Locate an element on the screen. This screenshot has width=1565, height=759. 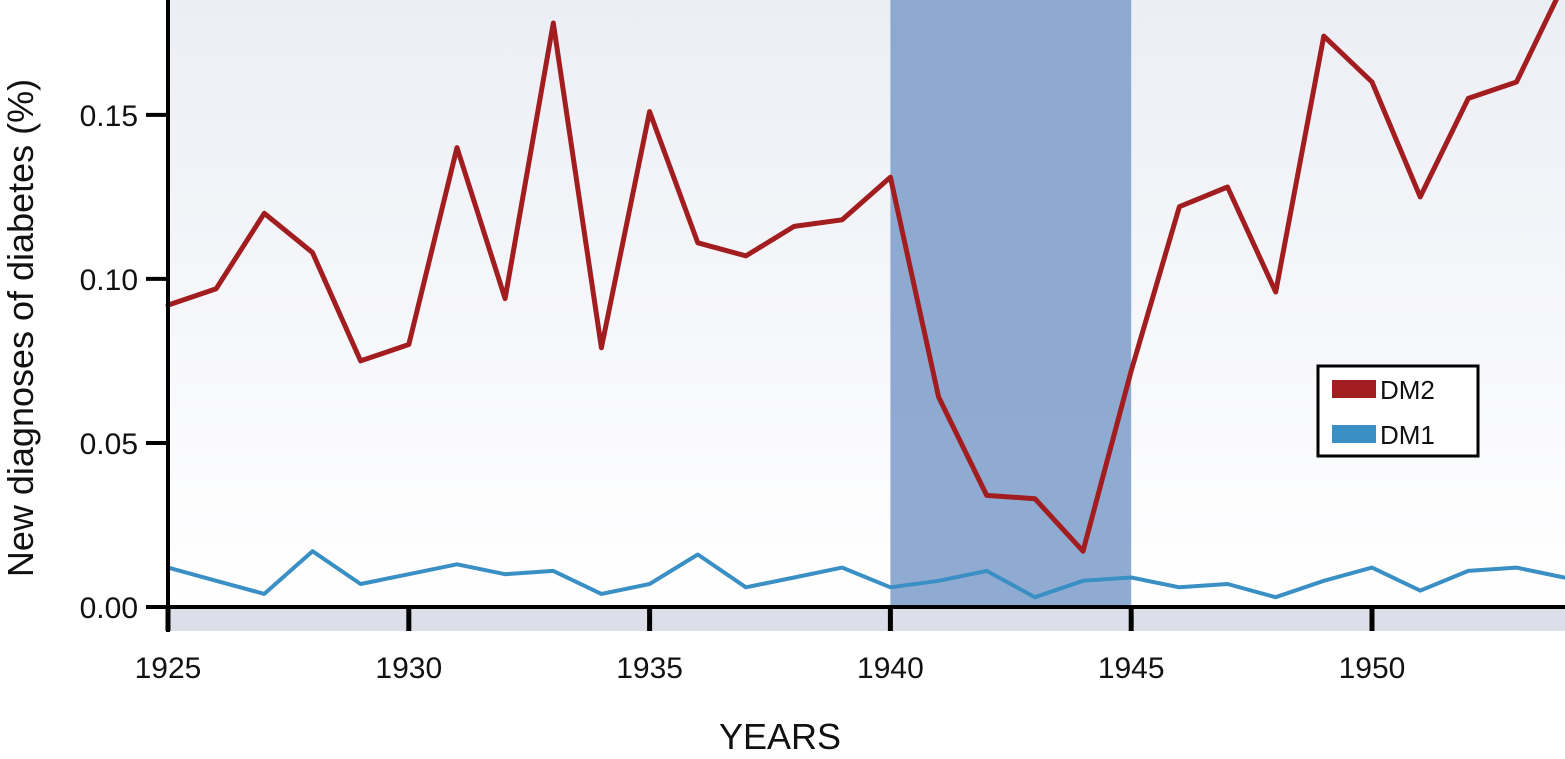
legend-label-dm1: DM1 is located at coordinates (1407, 435).